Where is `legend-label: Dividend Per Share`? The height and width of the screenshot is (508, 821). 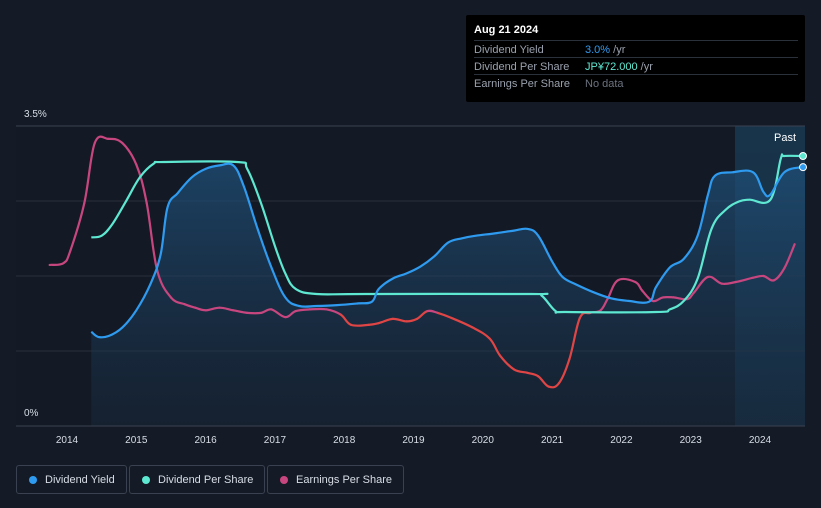
legend-label: Dividend Per Share is located at coordinates (206, 479).